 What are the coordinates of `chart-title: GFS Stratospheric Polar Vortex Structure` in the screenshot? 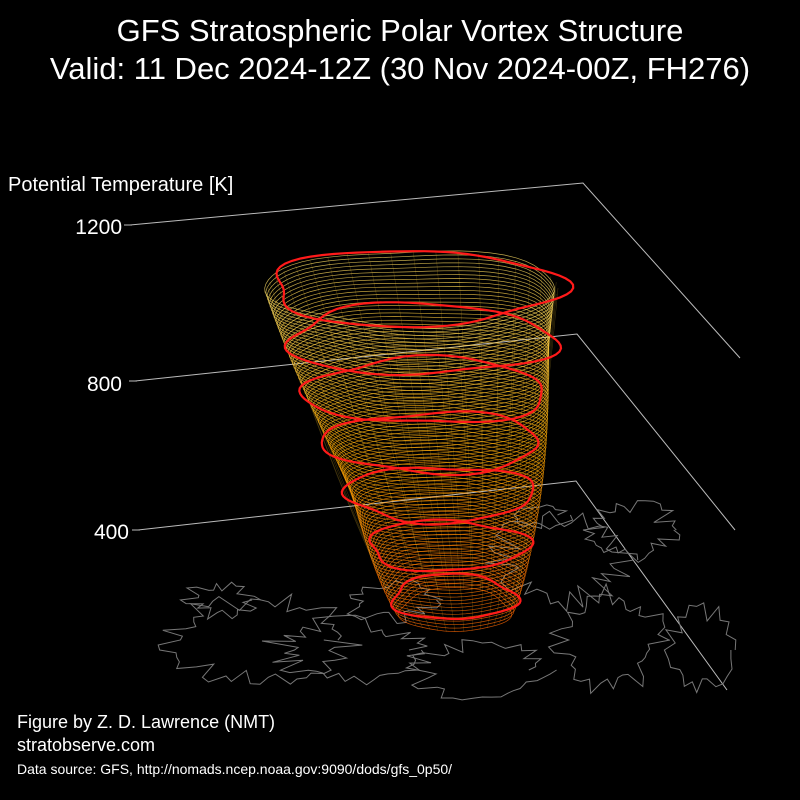 It's located at (400, 30).